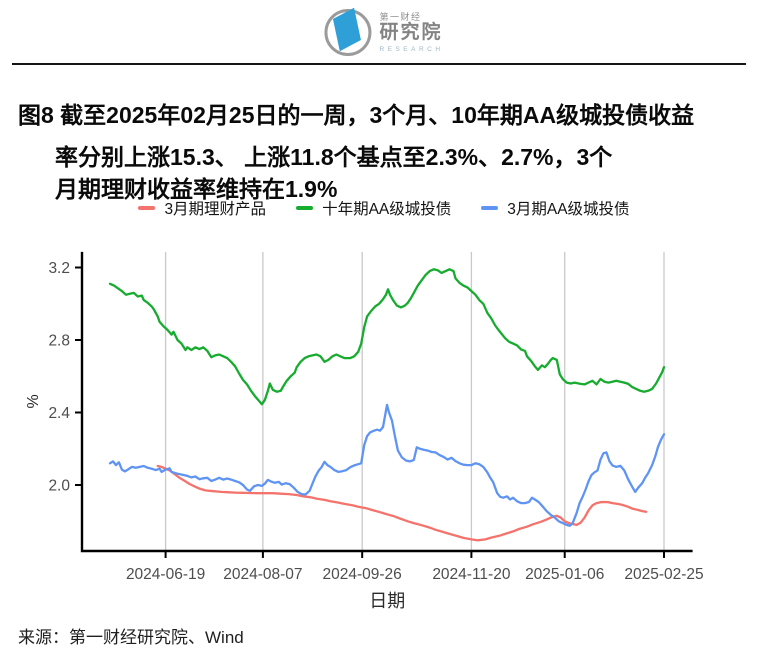 Image resolution: width=768 pixels, height=668 pixels. I want to click on legend-item-licai: 3月期理财产品, so click(202, 208).